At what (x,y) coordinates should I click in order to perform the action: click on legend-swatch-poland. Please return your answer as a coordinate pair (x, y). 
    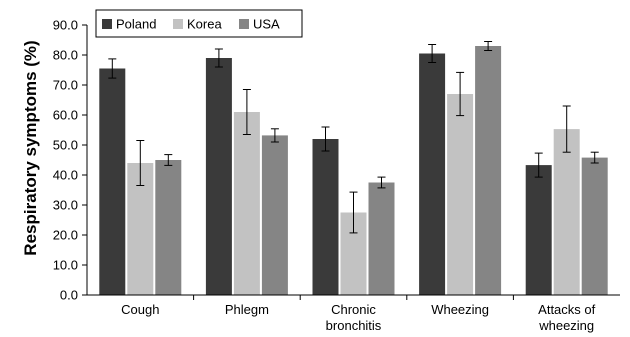
    Looking at the image, I should click on (107, 24).